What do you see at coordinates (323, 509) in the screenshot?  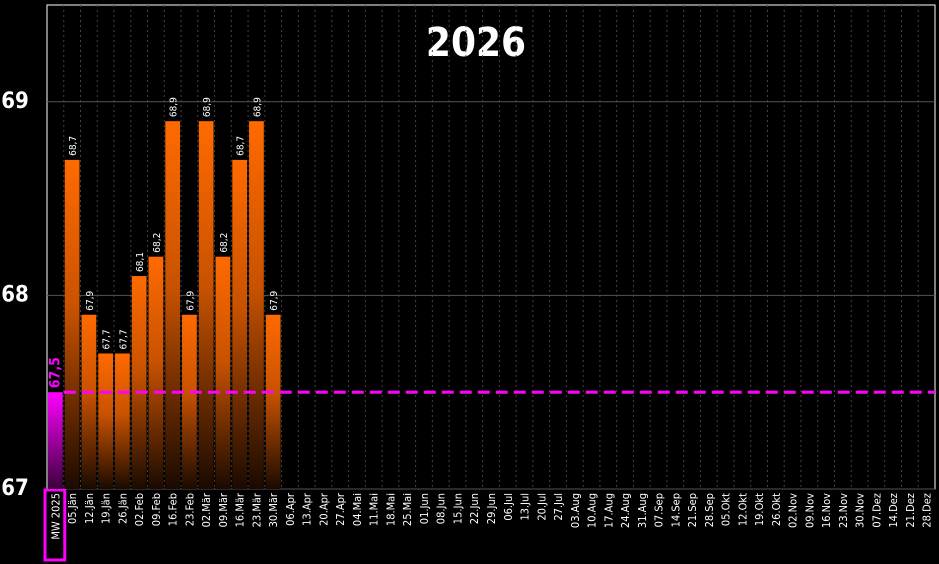 I see `x-tick-label: 20.Apr` at bounding box center [323, 509].